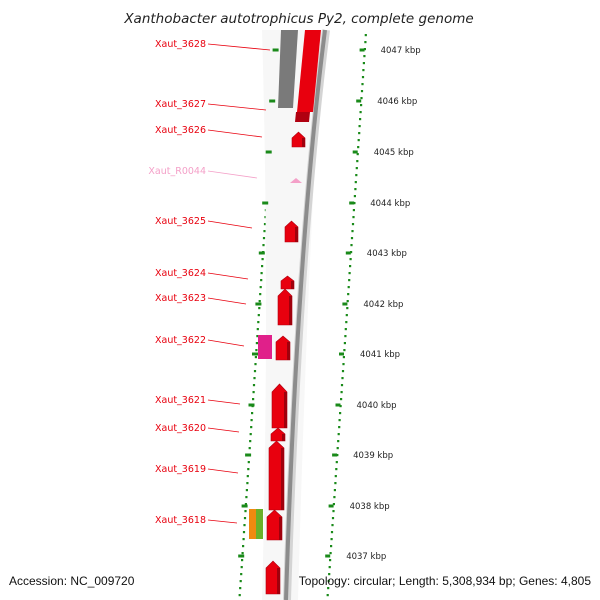 This screenshot has height=600, width=600. What do you see at coordinates (377, 406) in the screenshot?
I see `kbp-tick-label: 4040 kbp` at bounding box center [377, 406].